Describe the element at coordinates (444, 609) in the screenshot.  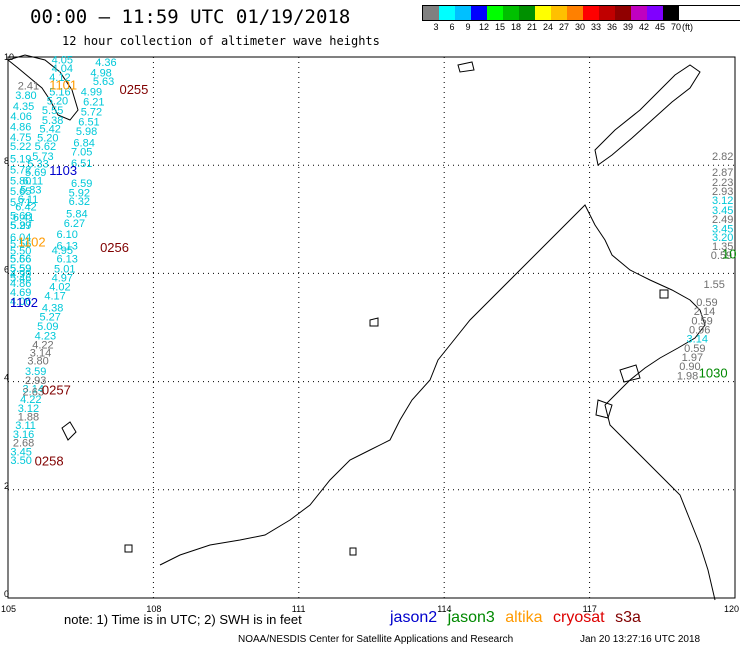
I see `x-tick-label: 114` at that location.